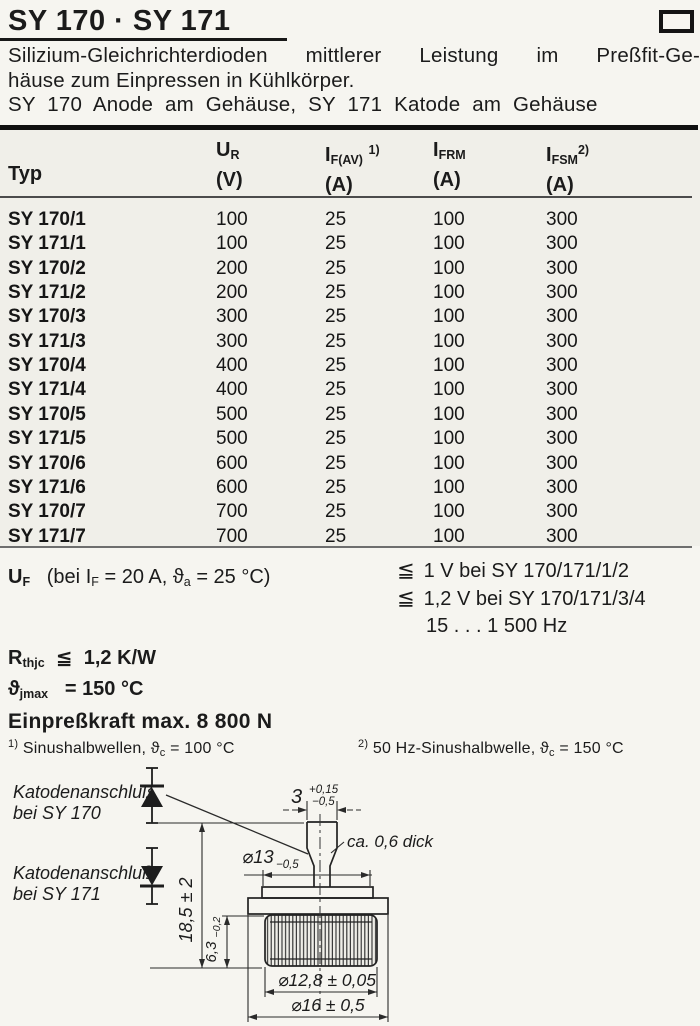 This screenshot has height=1026, width=700. Describe the element at coordinates (350, 538) in the screenshot. I see `table-row: SY 171/7 700 25 100 300` at that location.